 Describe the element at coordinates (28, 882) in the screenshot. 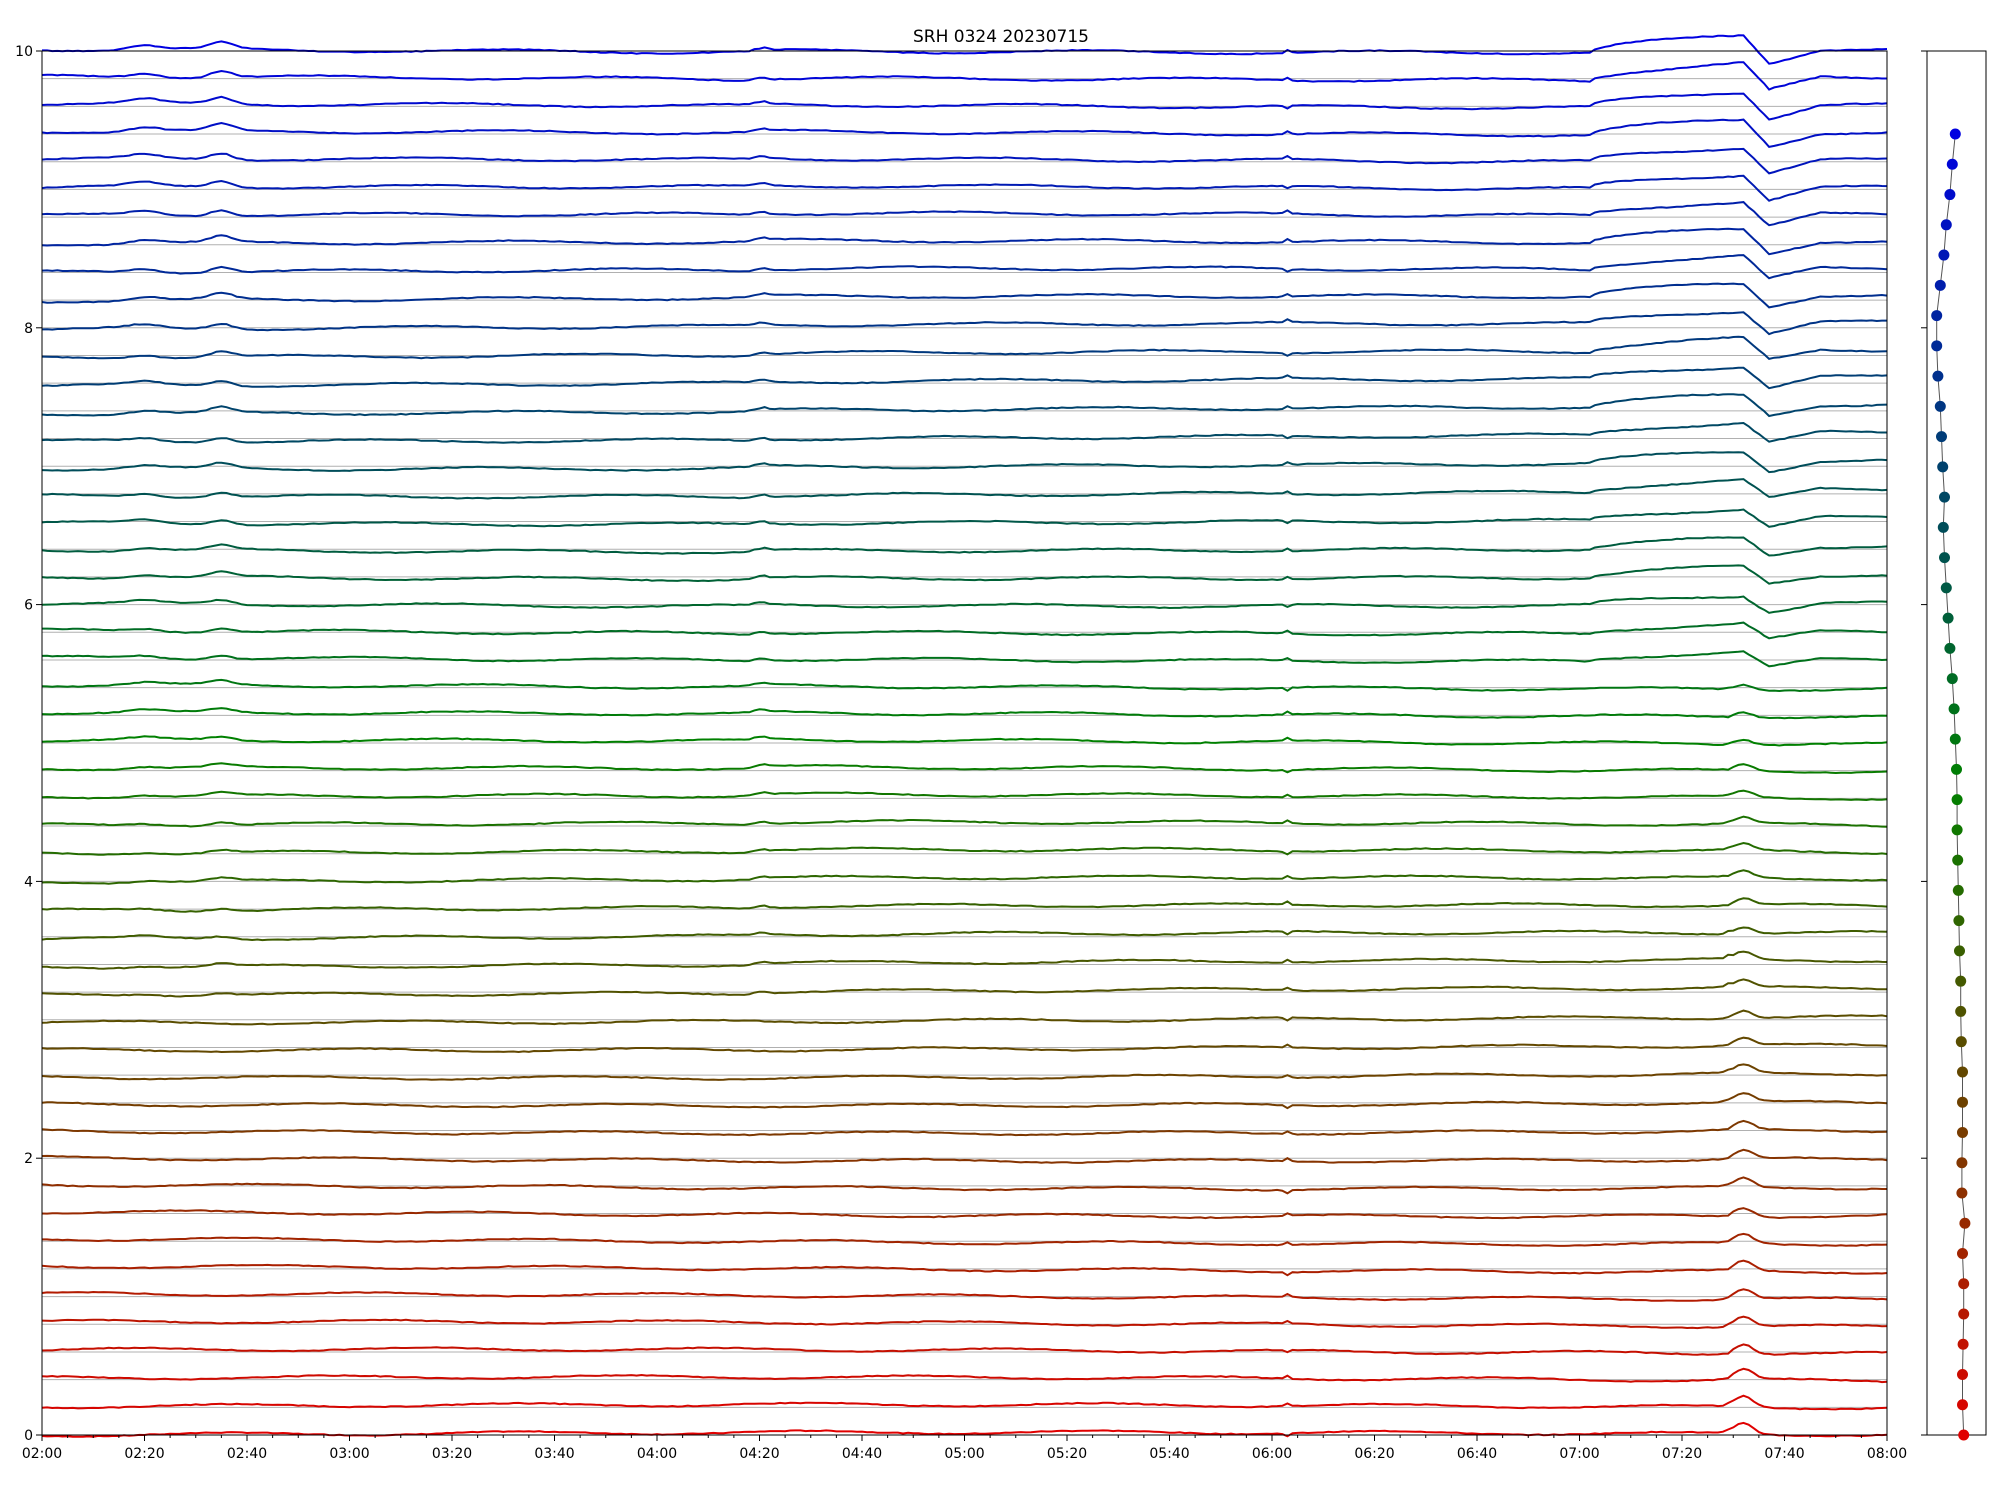

I see `y-tick-label: 4` at that location.